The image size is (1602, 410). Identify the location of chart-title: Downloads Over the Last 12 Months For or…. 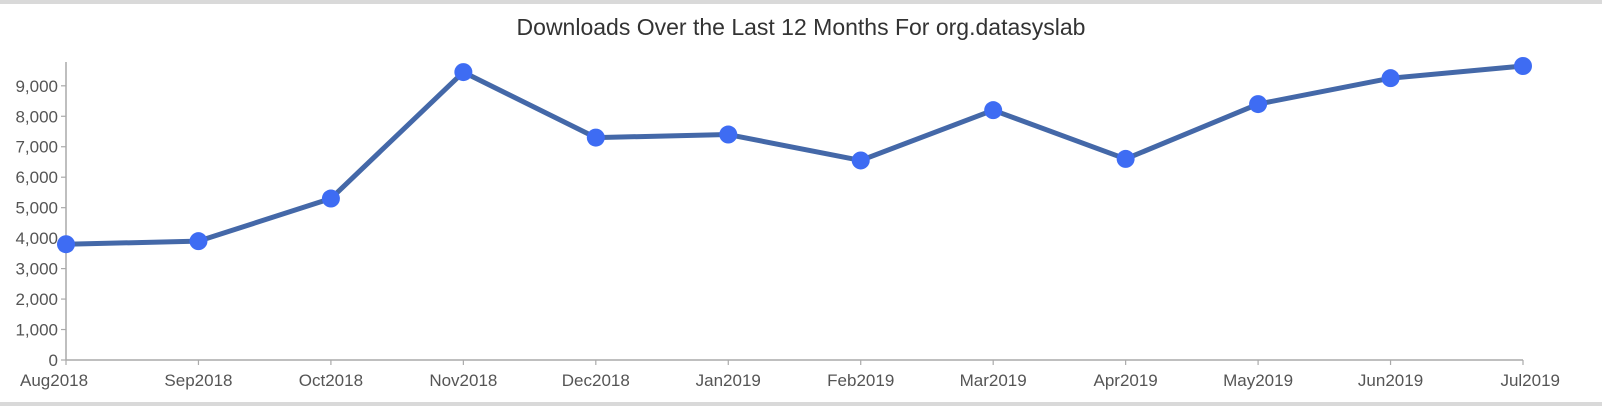
(801, 27).